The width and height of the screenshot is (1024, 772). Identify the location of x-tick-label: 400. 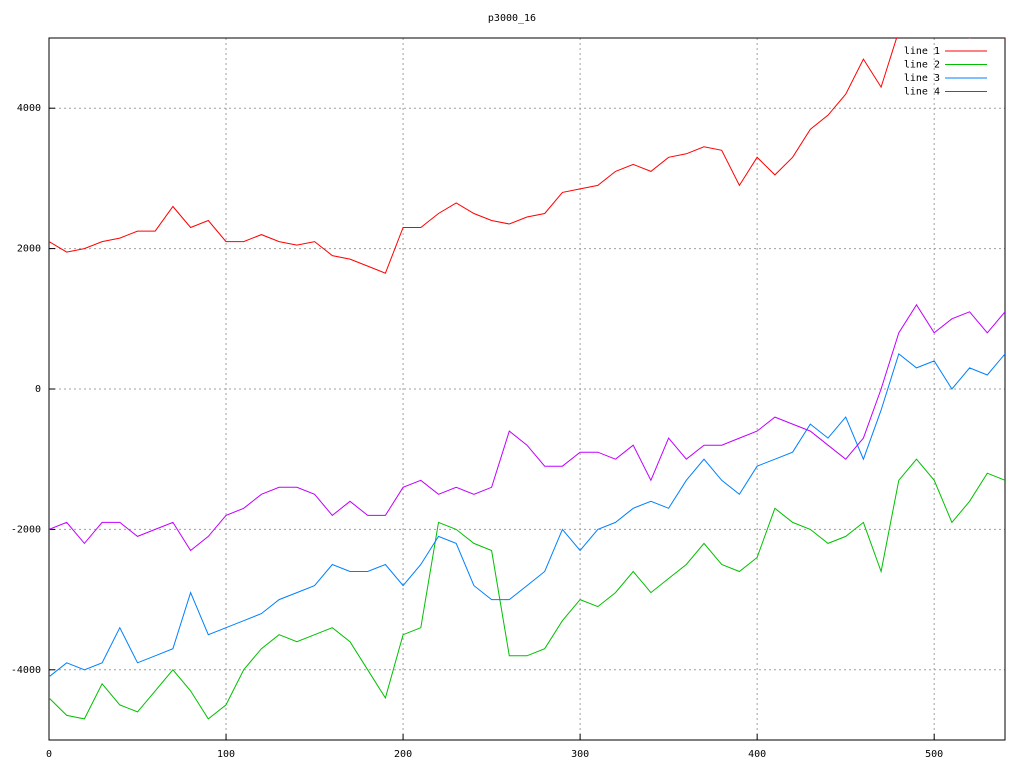
(757, 754).